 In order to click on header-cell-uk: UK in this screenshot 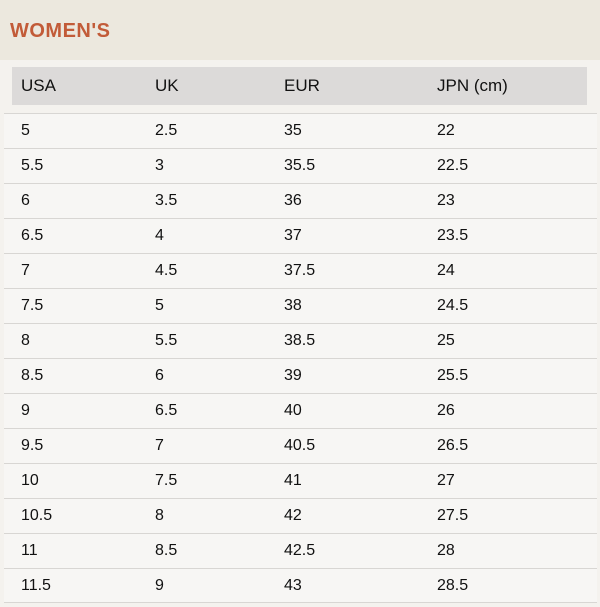, I will do `click(167, 85)`.